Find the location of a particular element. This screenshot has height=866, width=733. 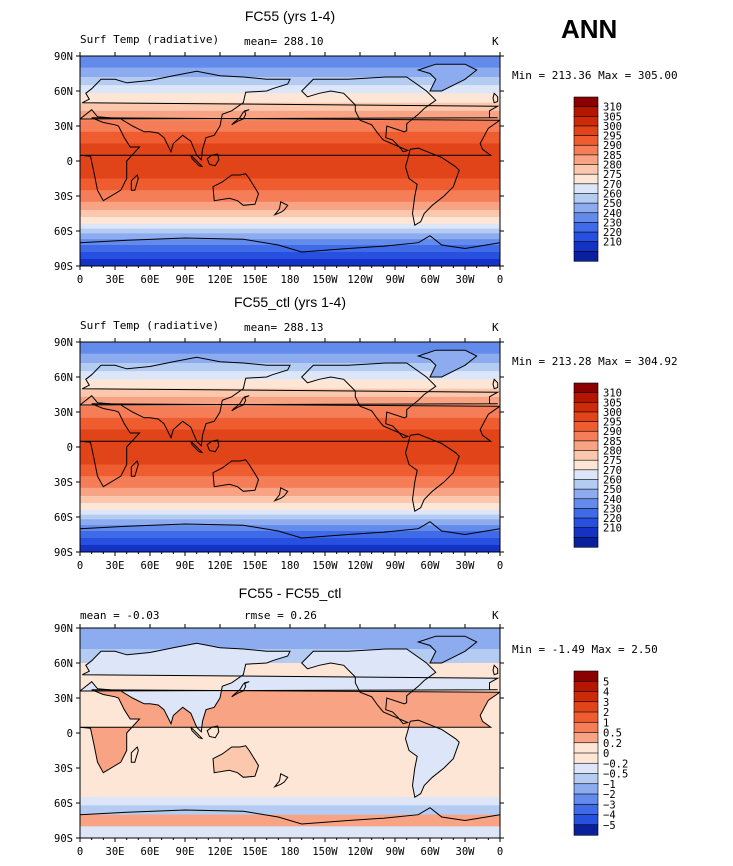

panel-1-colorbar-label: 285 is located at coordinates (612, 156).